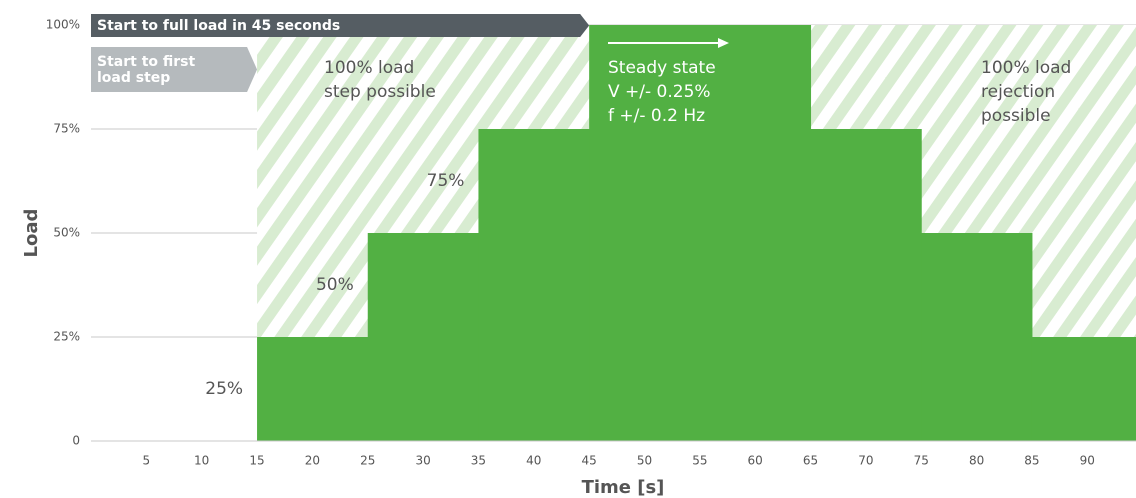 This screenshot has width=1136, height=498. Describe the element at coordinates (623, 487) in the screenshot. I see `x-axis-title: Time [s]` at that location.